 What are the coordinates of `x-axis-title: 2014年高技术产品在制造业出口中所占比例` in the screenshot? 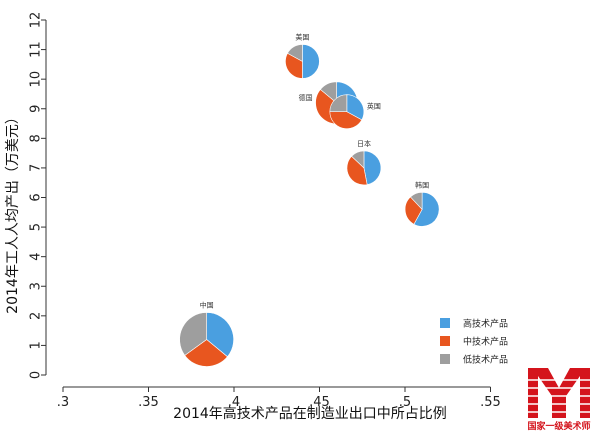 It's located at (310, 413).